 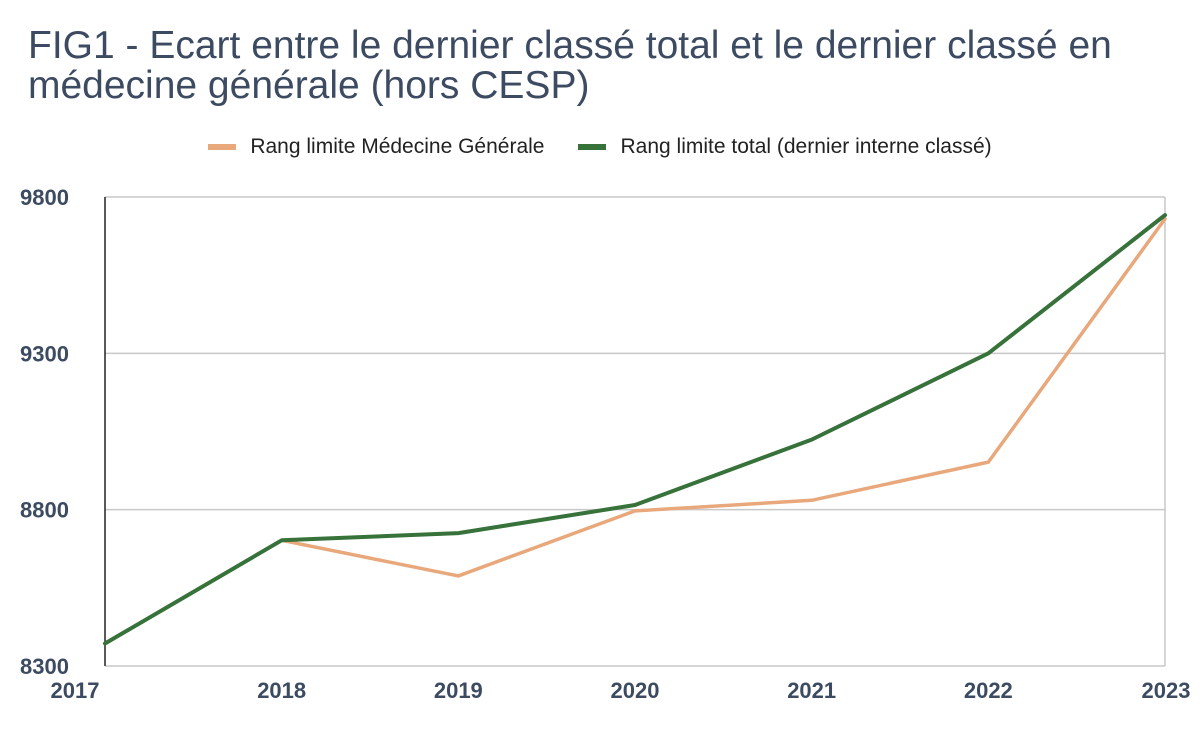 I want to click on x-tick-label: 2018, so click(x=281, y=690).